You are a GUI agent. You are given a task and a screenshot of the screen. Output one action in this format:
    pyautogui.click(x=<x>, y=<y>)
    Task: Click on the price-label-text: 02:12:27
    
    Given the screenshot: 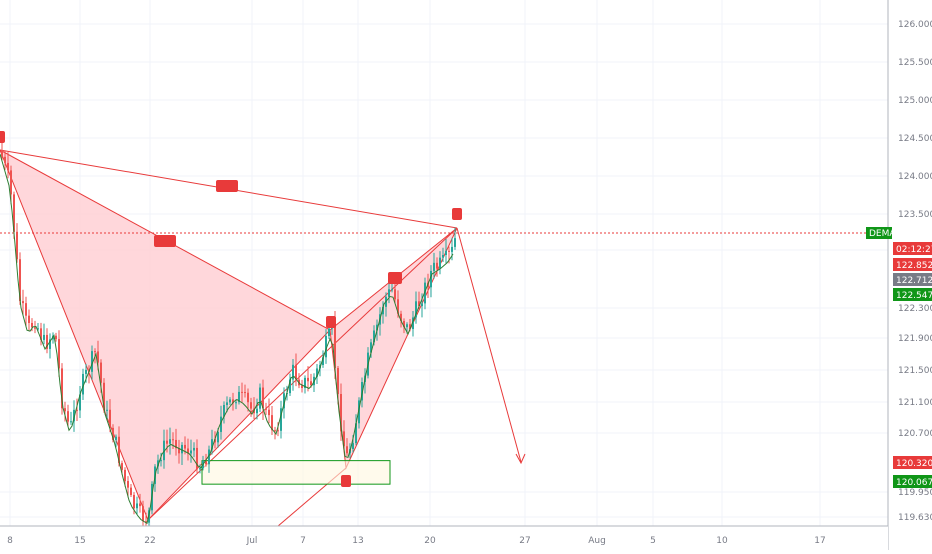 What is the action you would take?
    pyautogui.click(x=914, y=250)
    